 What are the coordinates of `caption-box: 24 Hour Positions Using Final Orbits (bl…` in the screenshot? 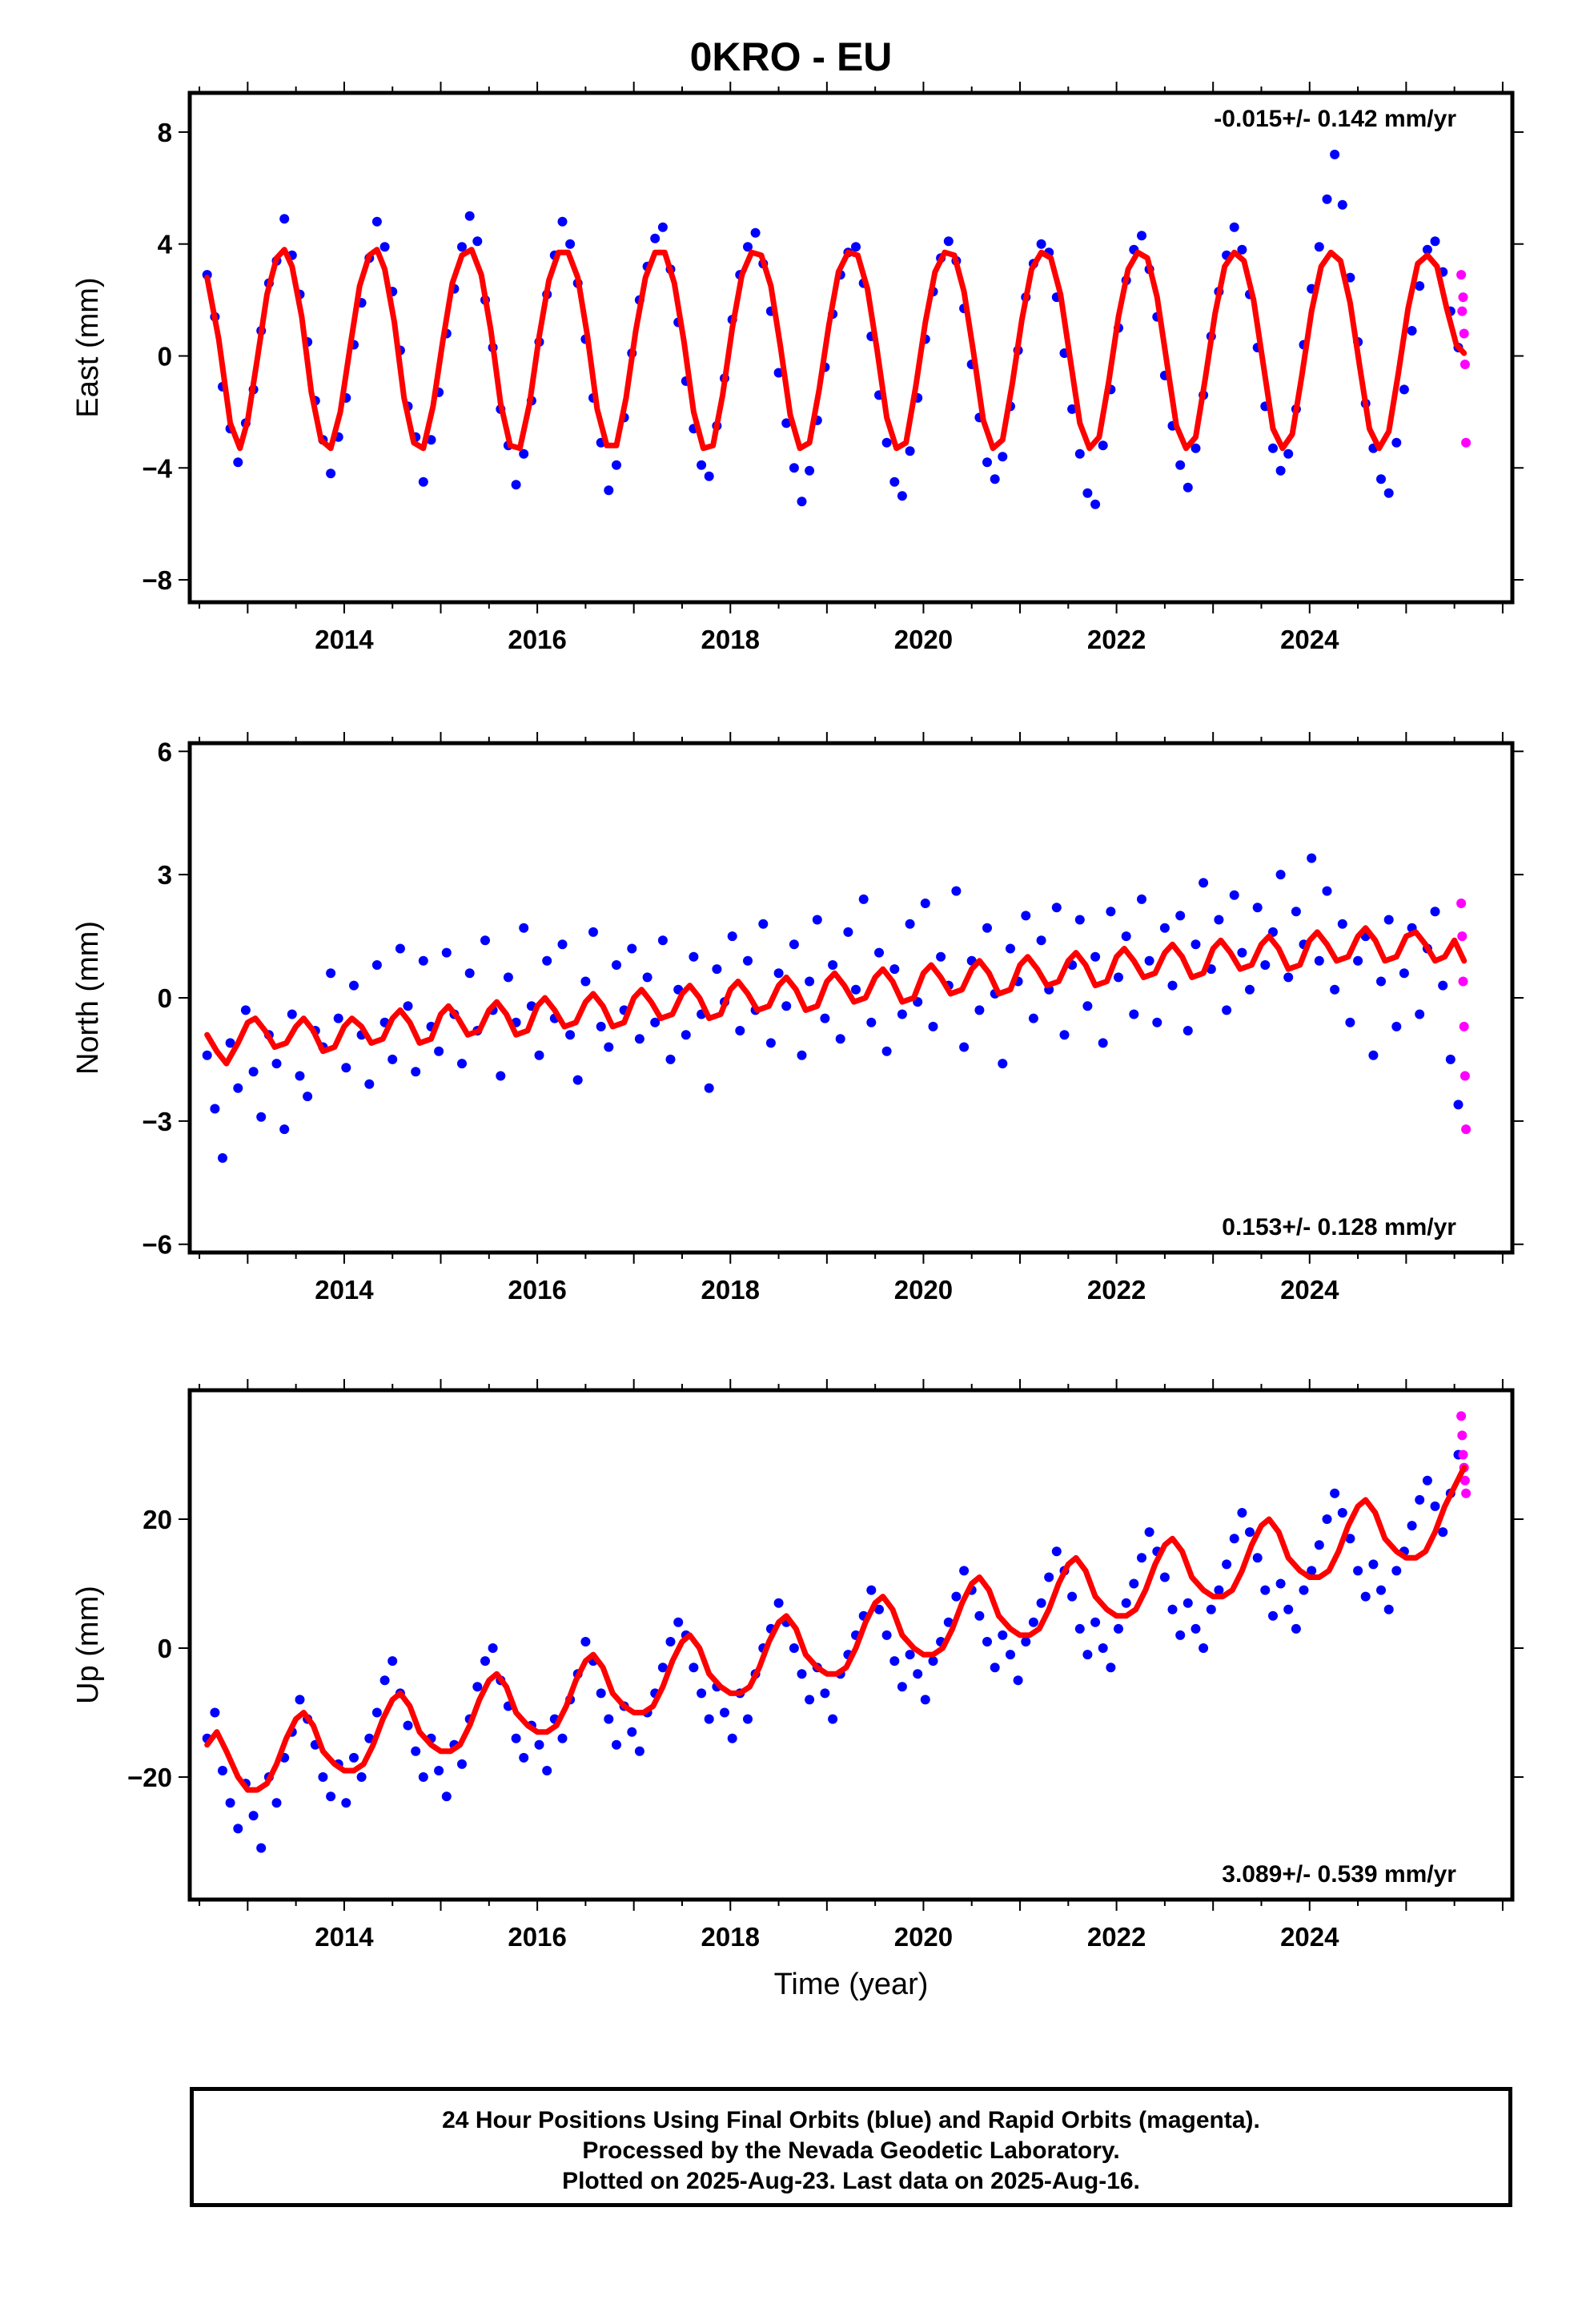 It's located at (851, 2147).